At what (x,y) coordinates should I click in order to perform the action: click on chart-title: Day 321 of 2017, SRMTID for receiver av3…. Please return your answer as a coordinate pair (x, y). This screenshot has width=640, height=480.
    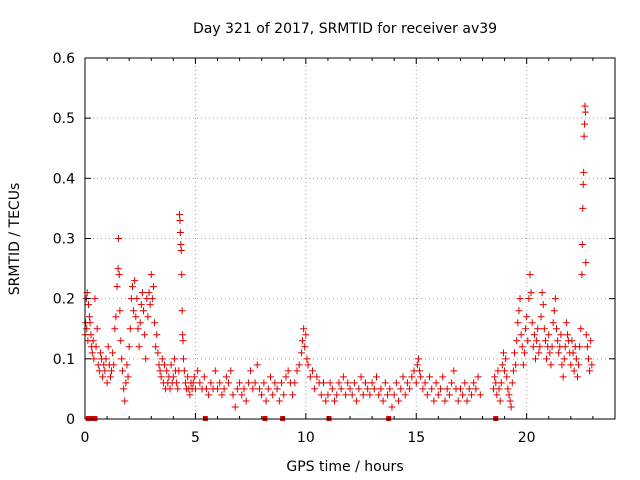
    Looking at the image, I should click on (345, 29).